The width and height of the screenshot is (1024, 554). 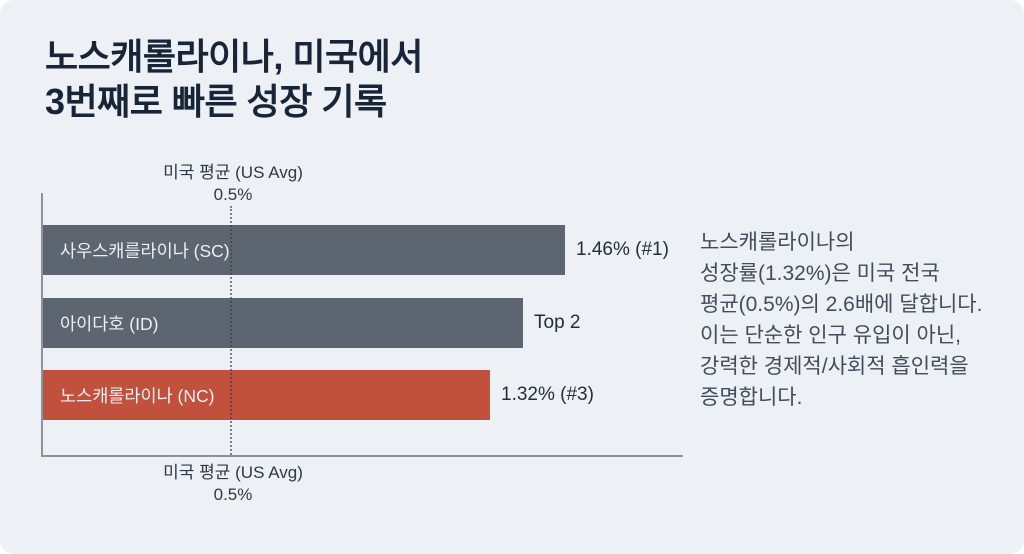 What do you see at coordinates (304, 250) in the screenshot?
I see `bar-south-carolina: 사우스캐를라이나 (SC)` at bounding box center [304, 250].